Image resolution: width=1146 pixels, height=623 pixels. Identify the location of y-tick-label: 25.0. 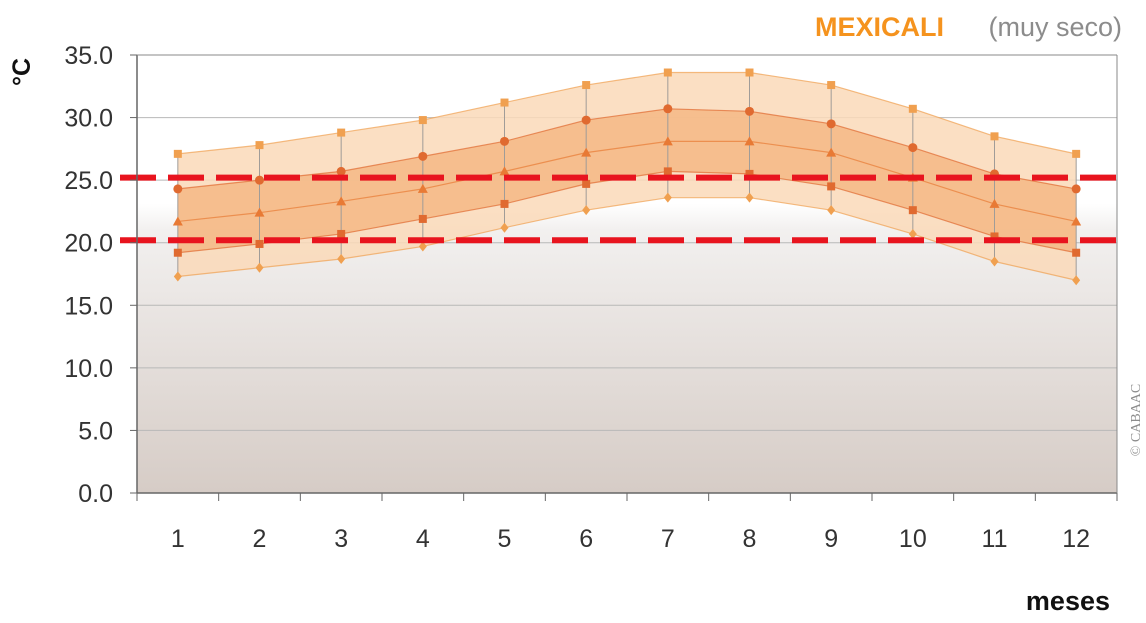
(88, 181).